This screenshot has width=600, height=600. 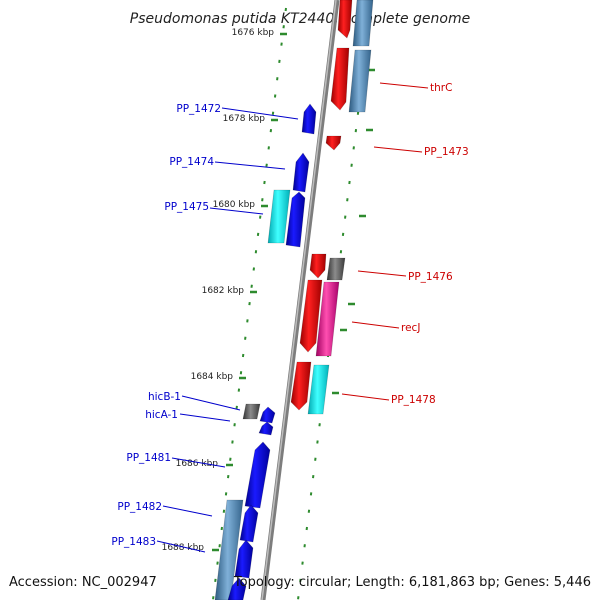 I want to click on gene-recJ, so click(x=311, y=316).